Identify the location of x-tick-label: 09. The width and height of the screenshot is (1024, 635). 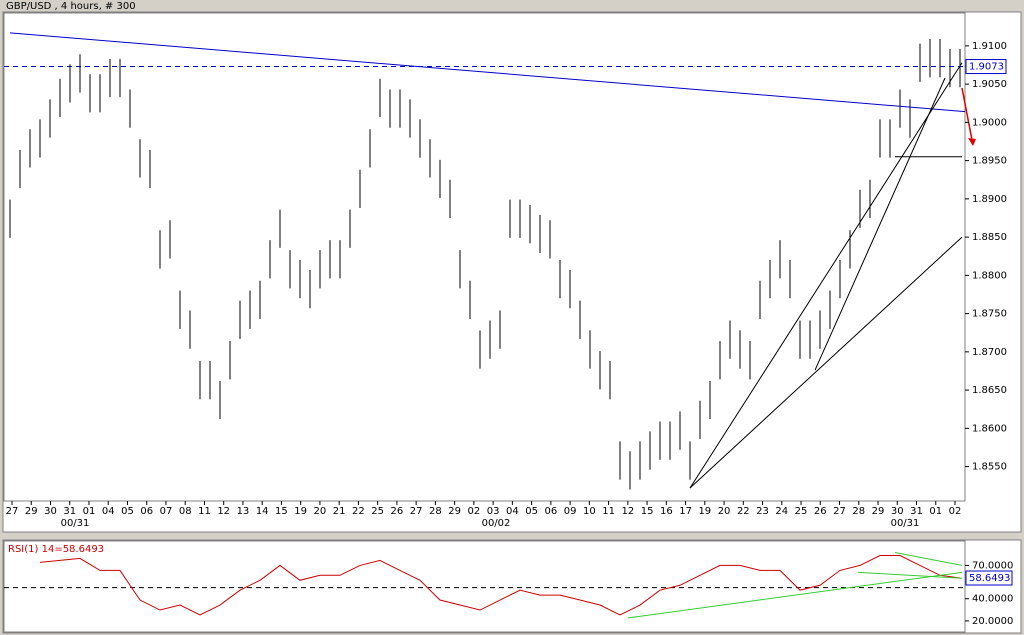
(570, 511).